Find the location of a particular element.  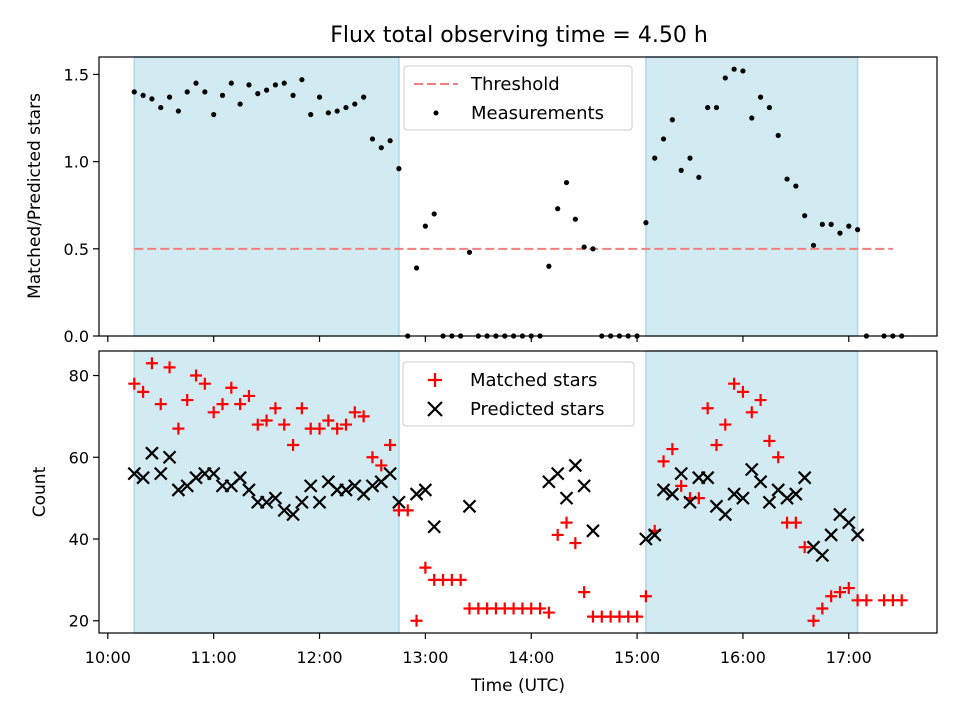

top-x-ticks is located at coordinates (478, 339).